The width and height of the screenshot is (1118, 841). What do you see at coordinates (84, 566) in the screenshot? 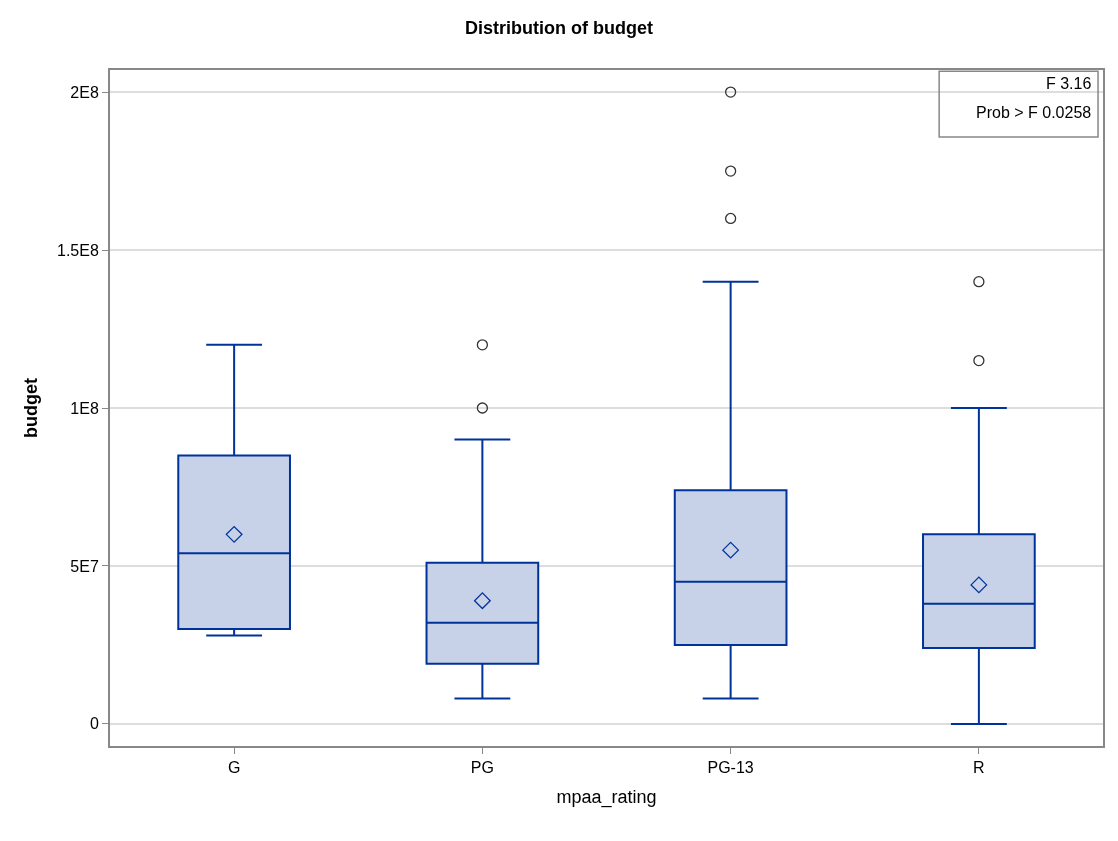
I see `y-tick-label: 5E7` at bounding box center [84, 566].